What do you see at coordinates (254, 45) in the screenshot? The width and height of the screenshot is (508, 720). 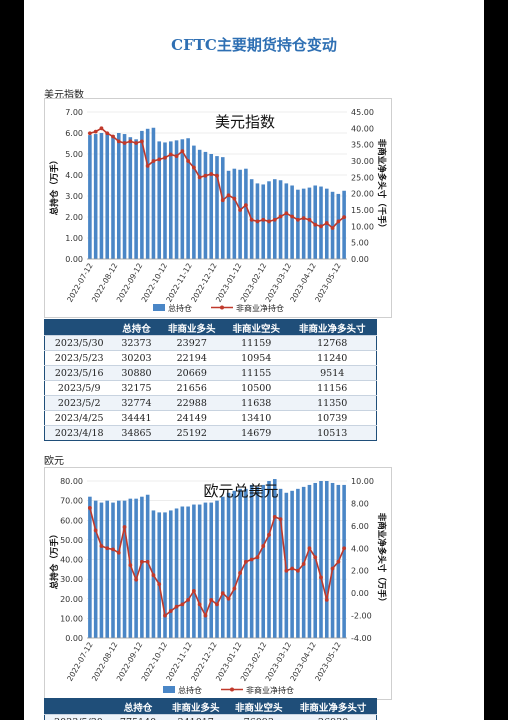 I see `page-title: CFTC主要期货持仓变动` at bounding box center [254, 45].